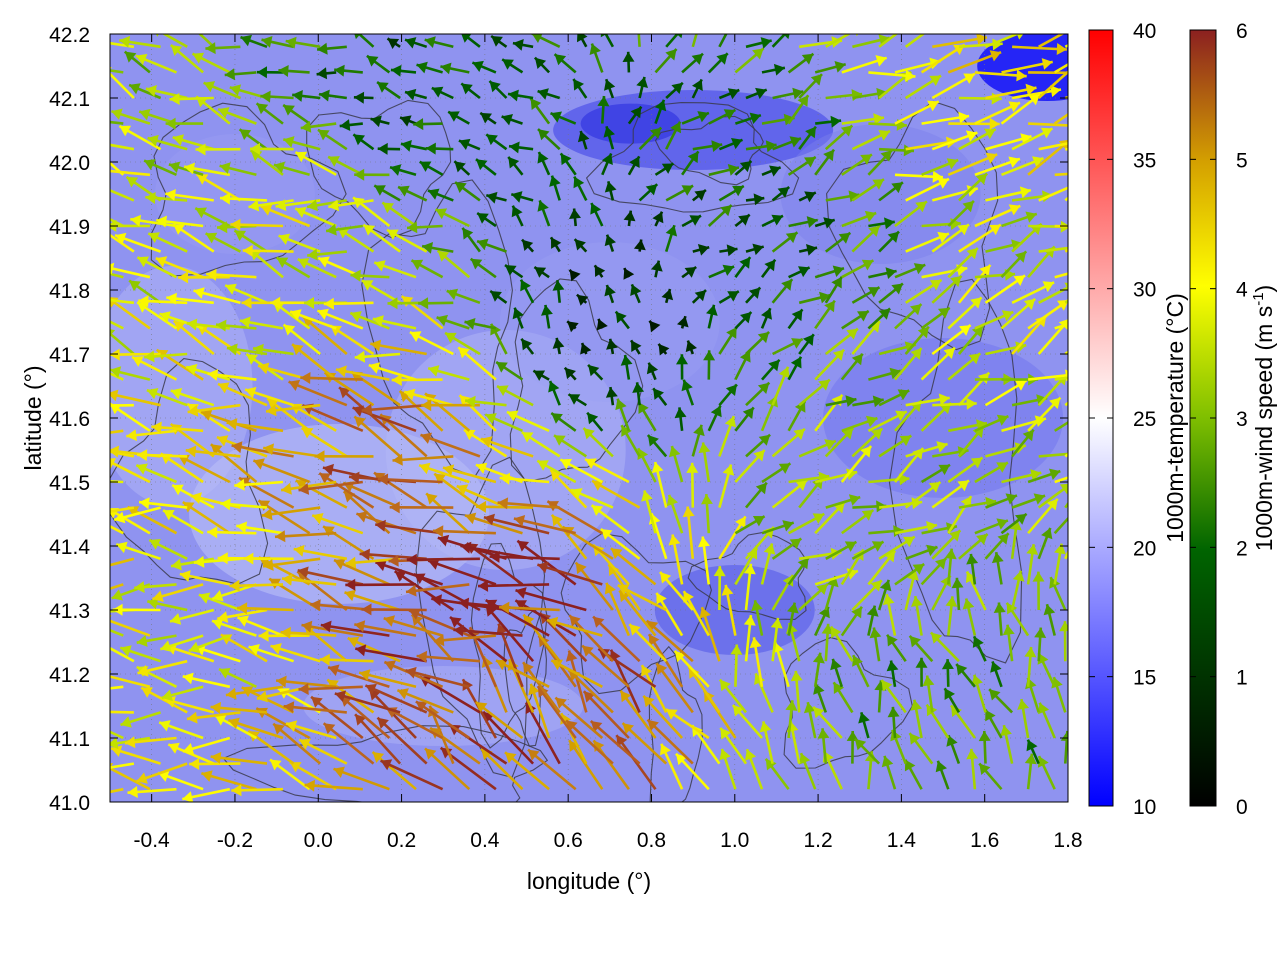 This screenshot has height=960, width=1280. I want to click on y-tick-label: 41.1, so click(69, 739).